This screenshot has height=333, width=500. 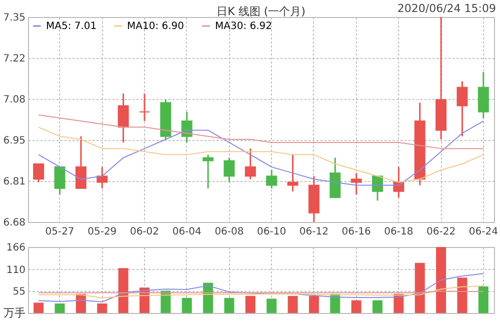 I want to click on x-tick-label: 06-12, so click(x=313, y=232).